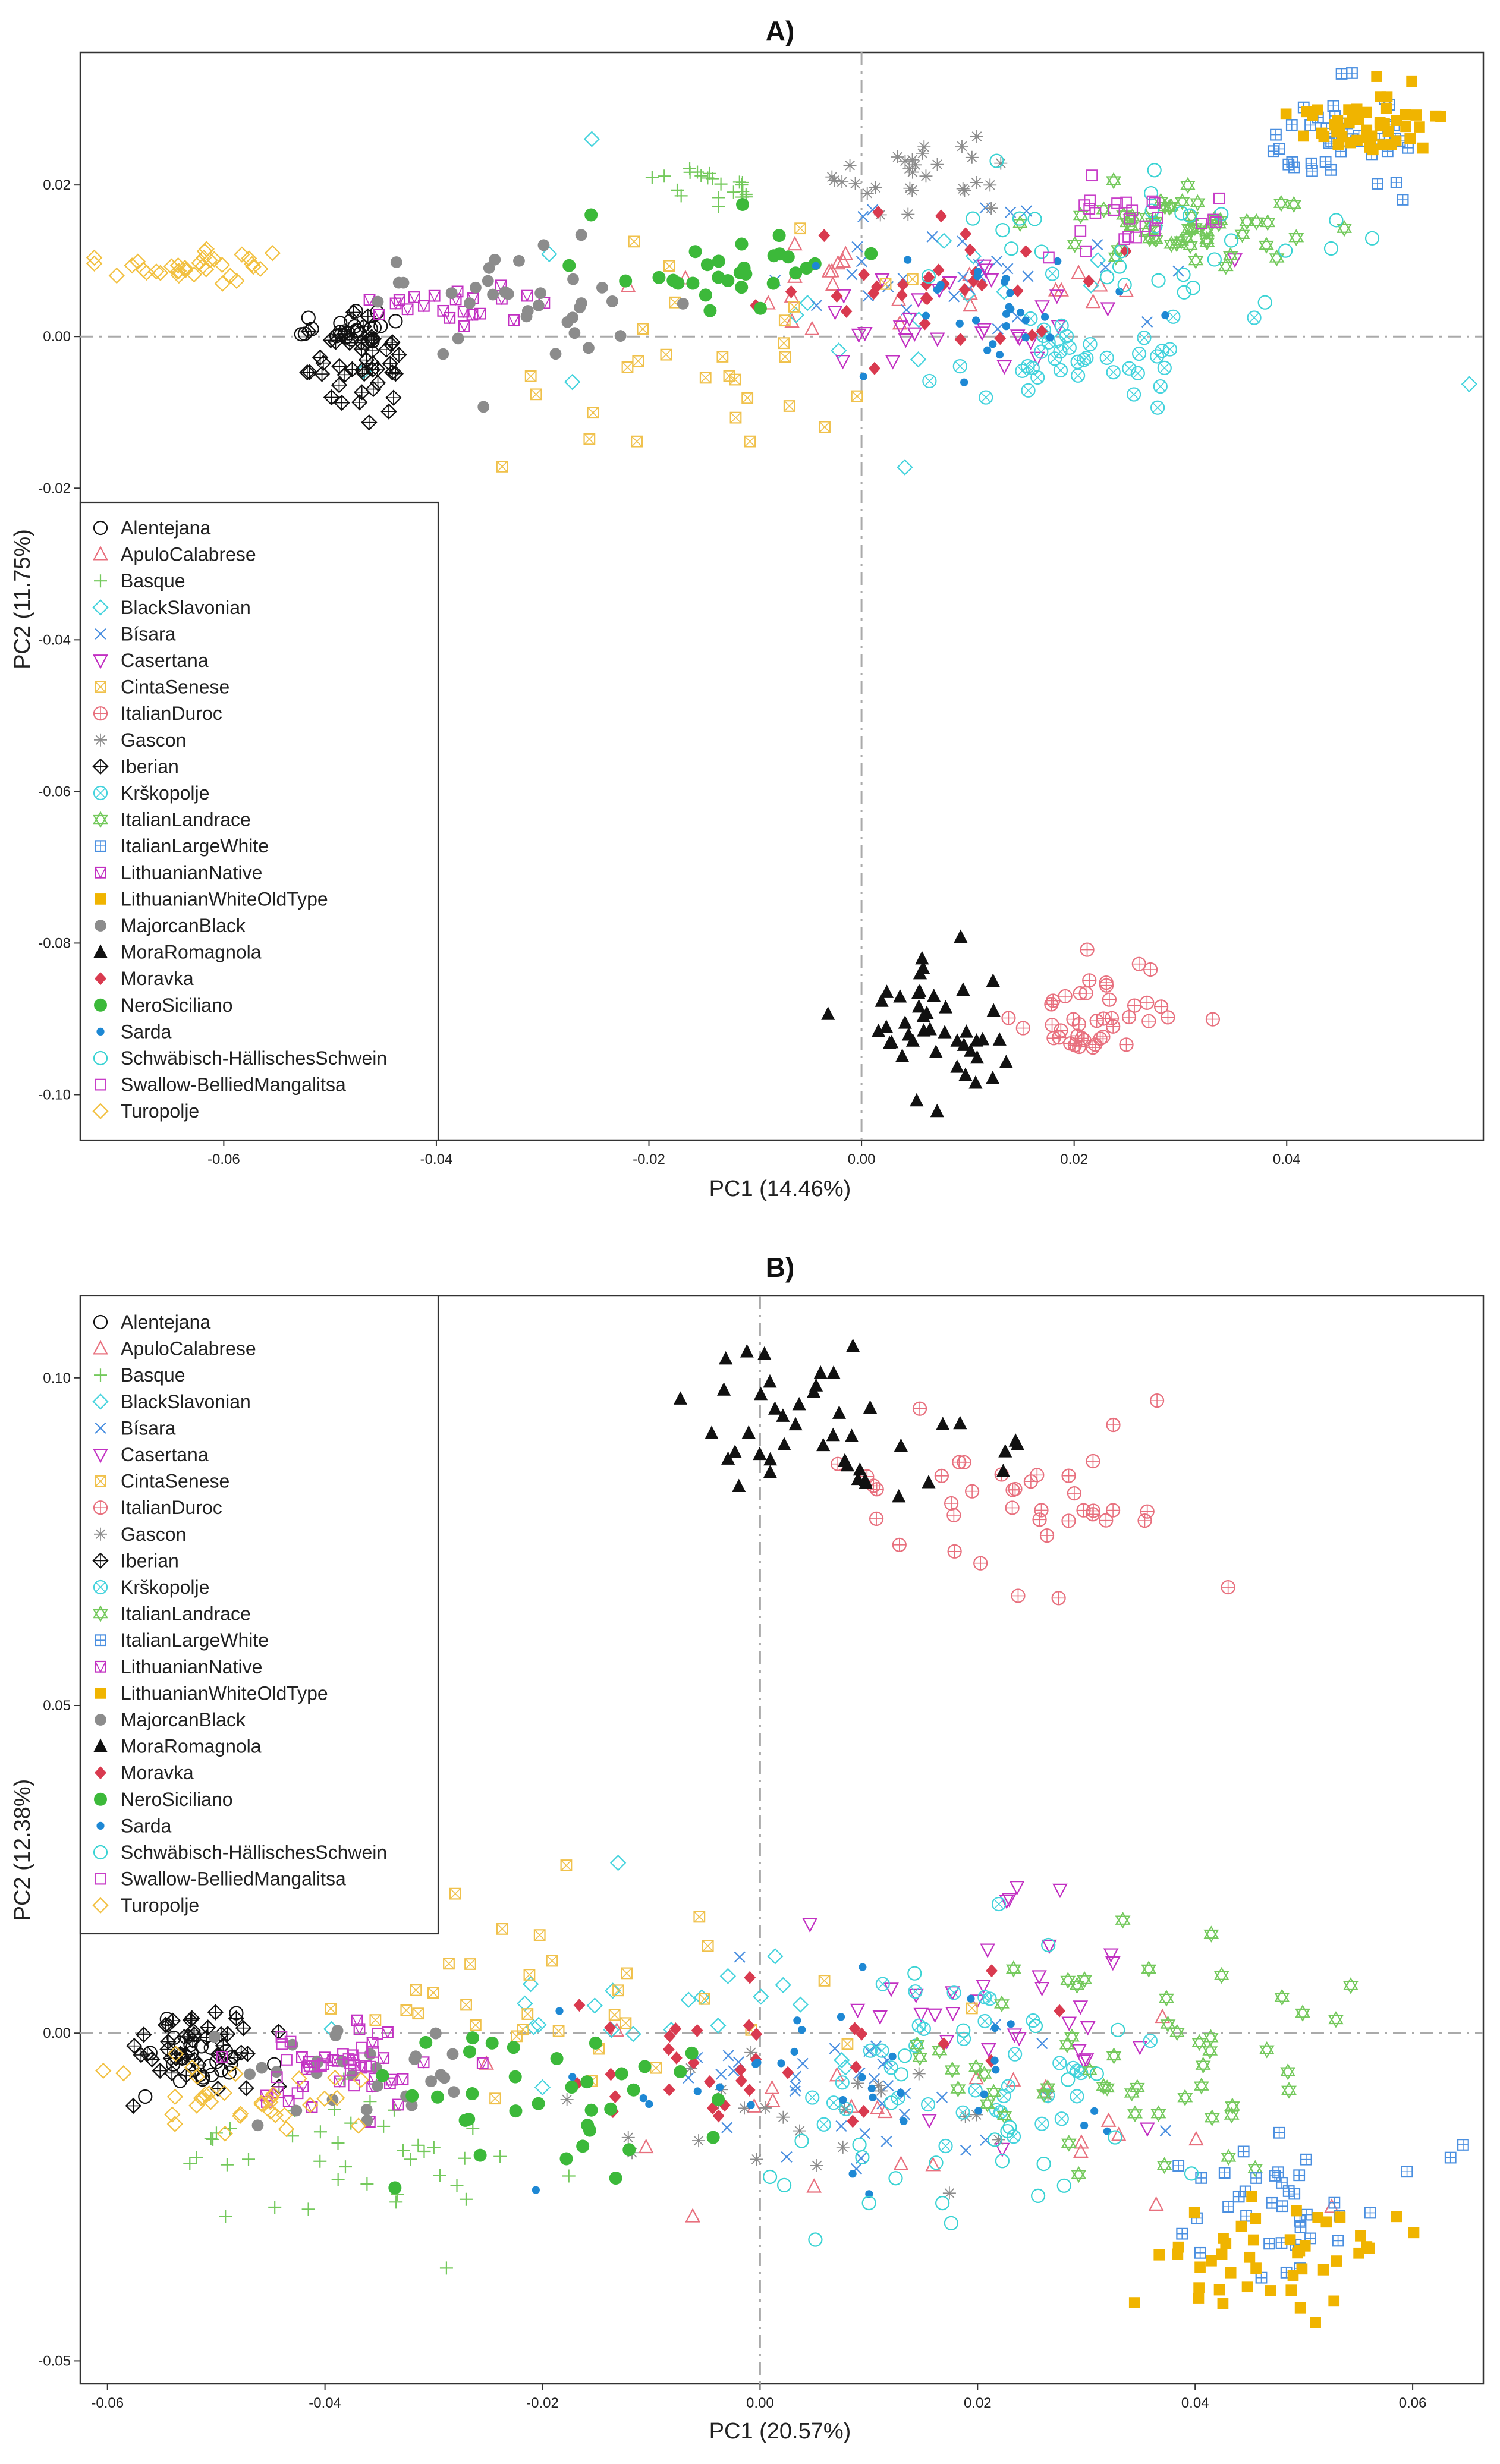  What do you see at coordinates (214, 2037) in the screenshot?
I see `panel-b-point-majorcanblack` at bounding box center [214, 2037].